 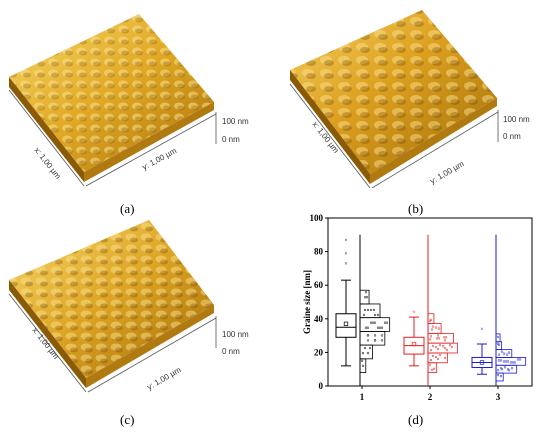 I want to click on y-ticks: 0 20 40 60 80 100, so click(x=319, y=302).